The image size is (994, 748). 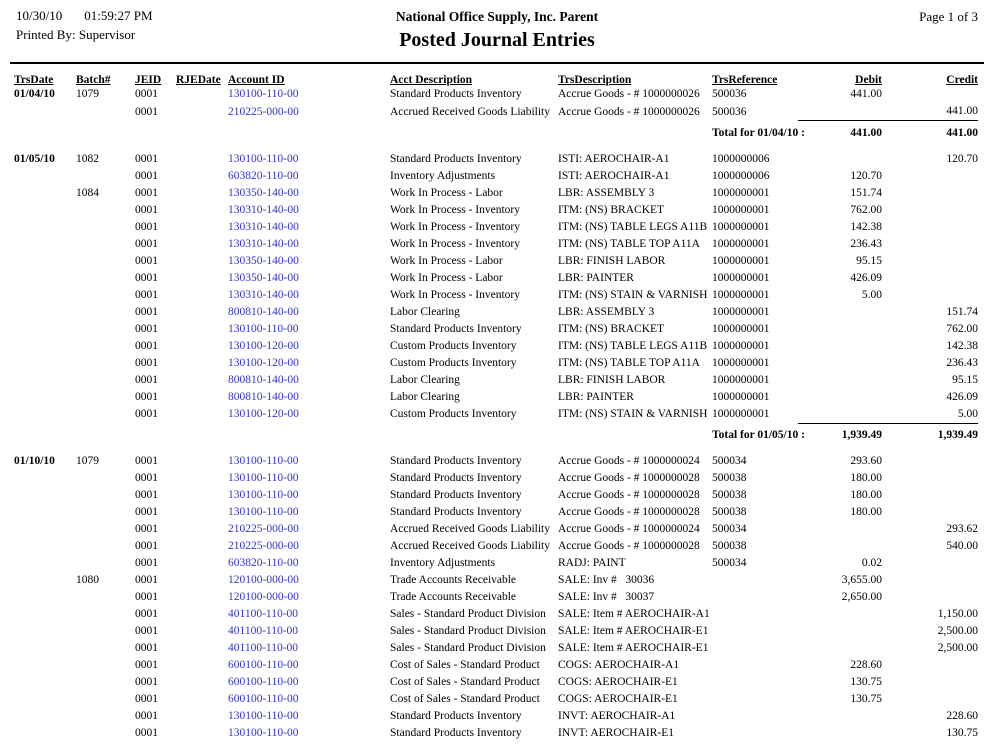 I want to click on cell-acct_desc: Work In Process - Inventory, so click(x=455, y=209).